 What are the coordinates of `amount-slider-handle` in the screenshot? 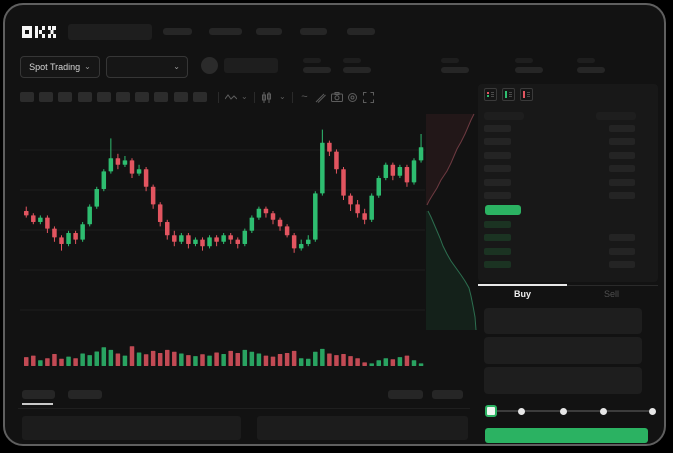 It's located at (491, 411).